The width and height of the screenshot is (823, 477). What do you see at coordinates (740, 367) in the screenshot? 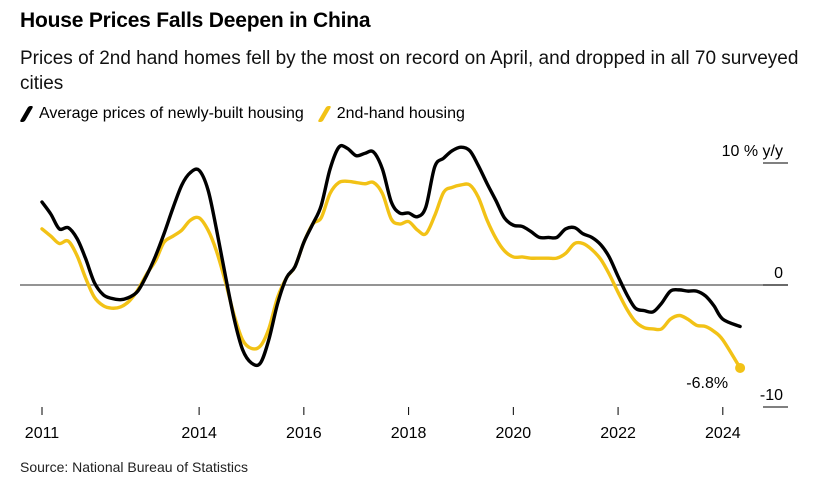
I see `endpoint-marker` at bounding box center [740, 367].